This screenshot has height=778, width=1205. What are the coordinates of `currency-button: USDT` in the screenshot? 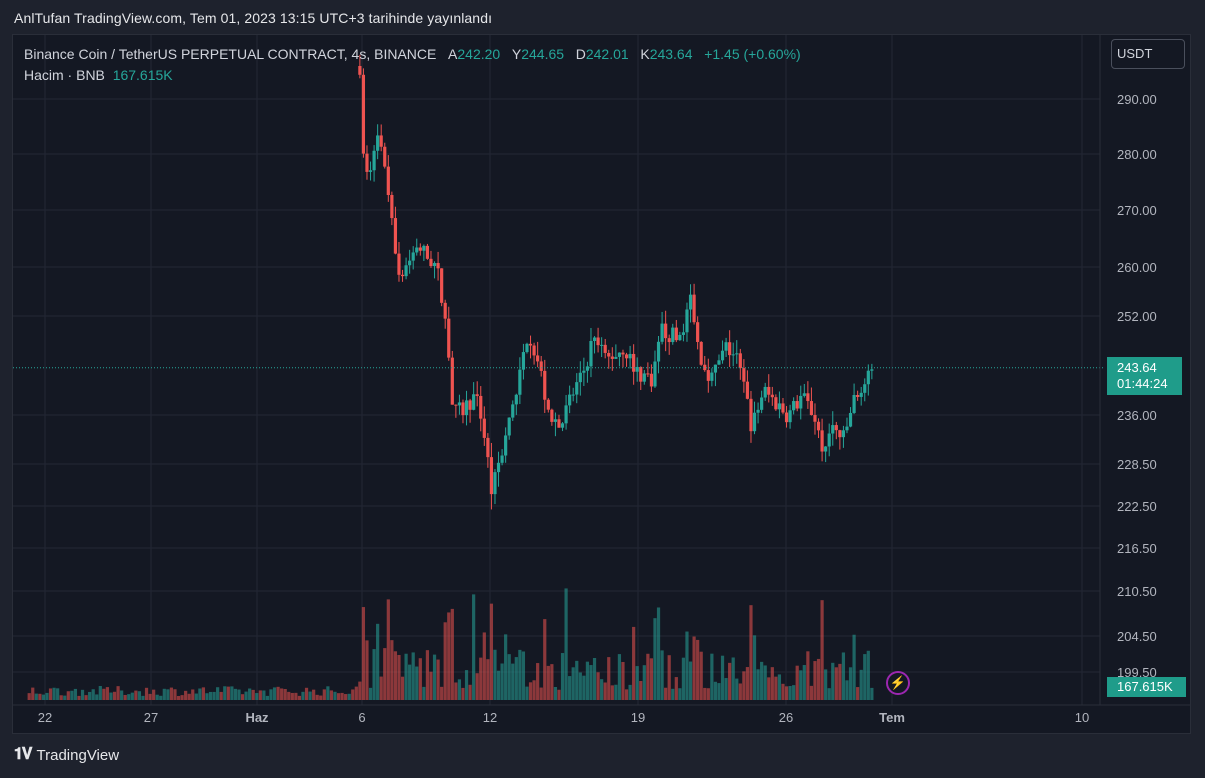 It's located at (1148, 54).